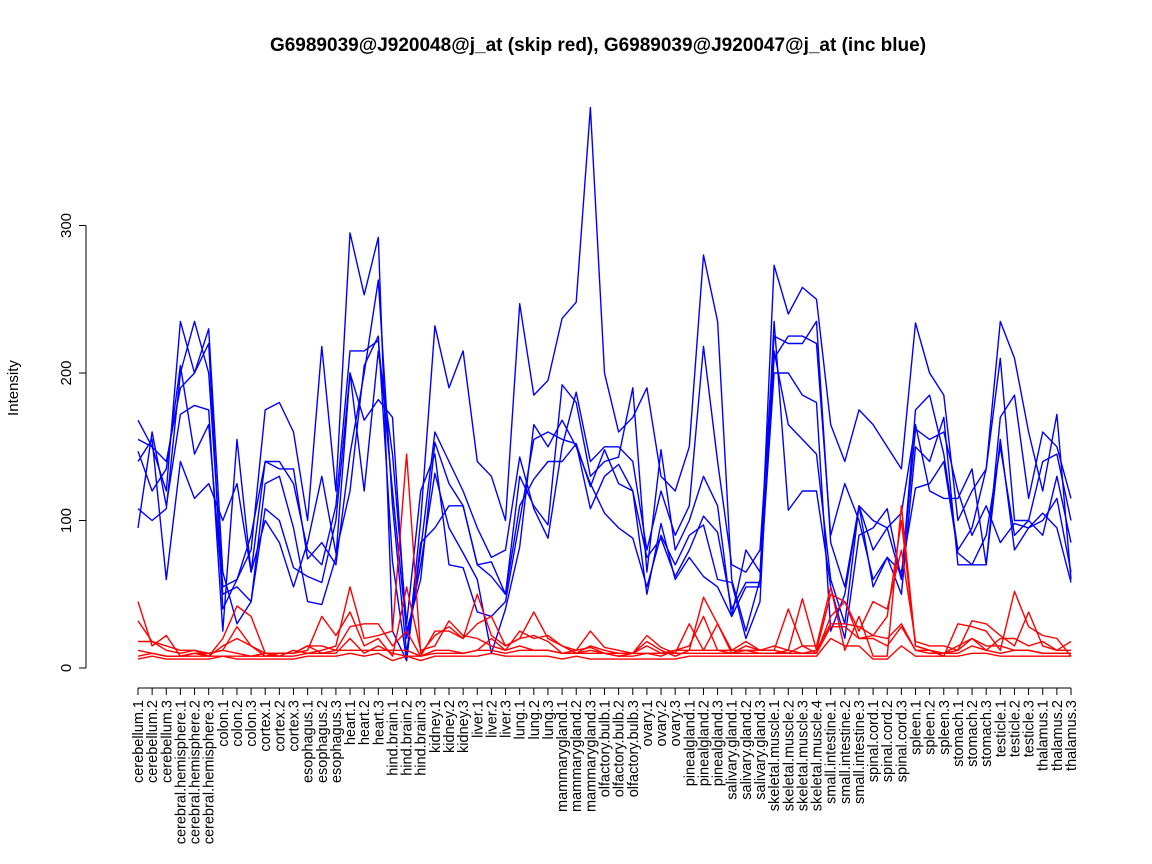  I want to click on x-tick-label: spinal.cord.1, so click(874, 741).